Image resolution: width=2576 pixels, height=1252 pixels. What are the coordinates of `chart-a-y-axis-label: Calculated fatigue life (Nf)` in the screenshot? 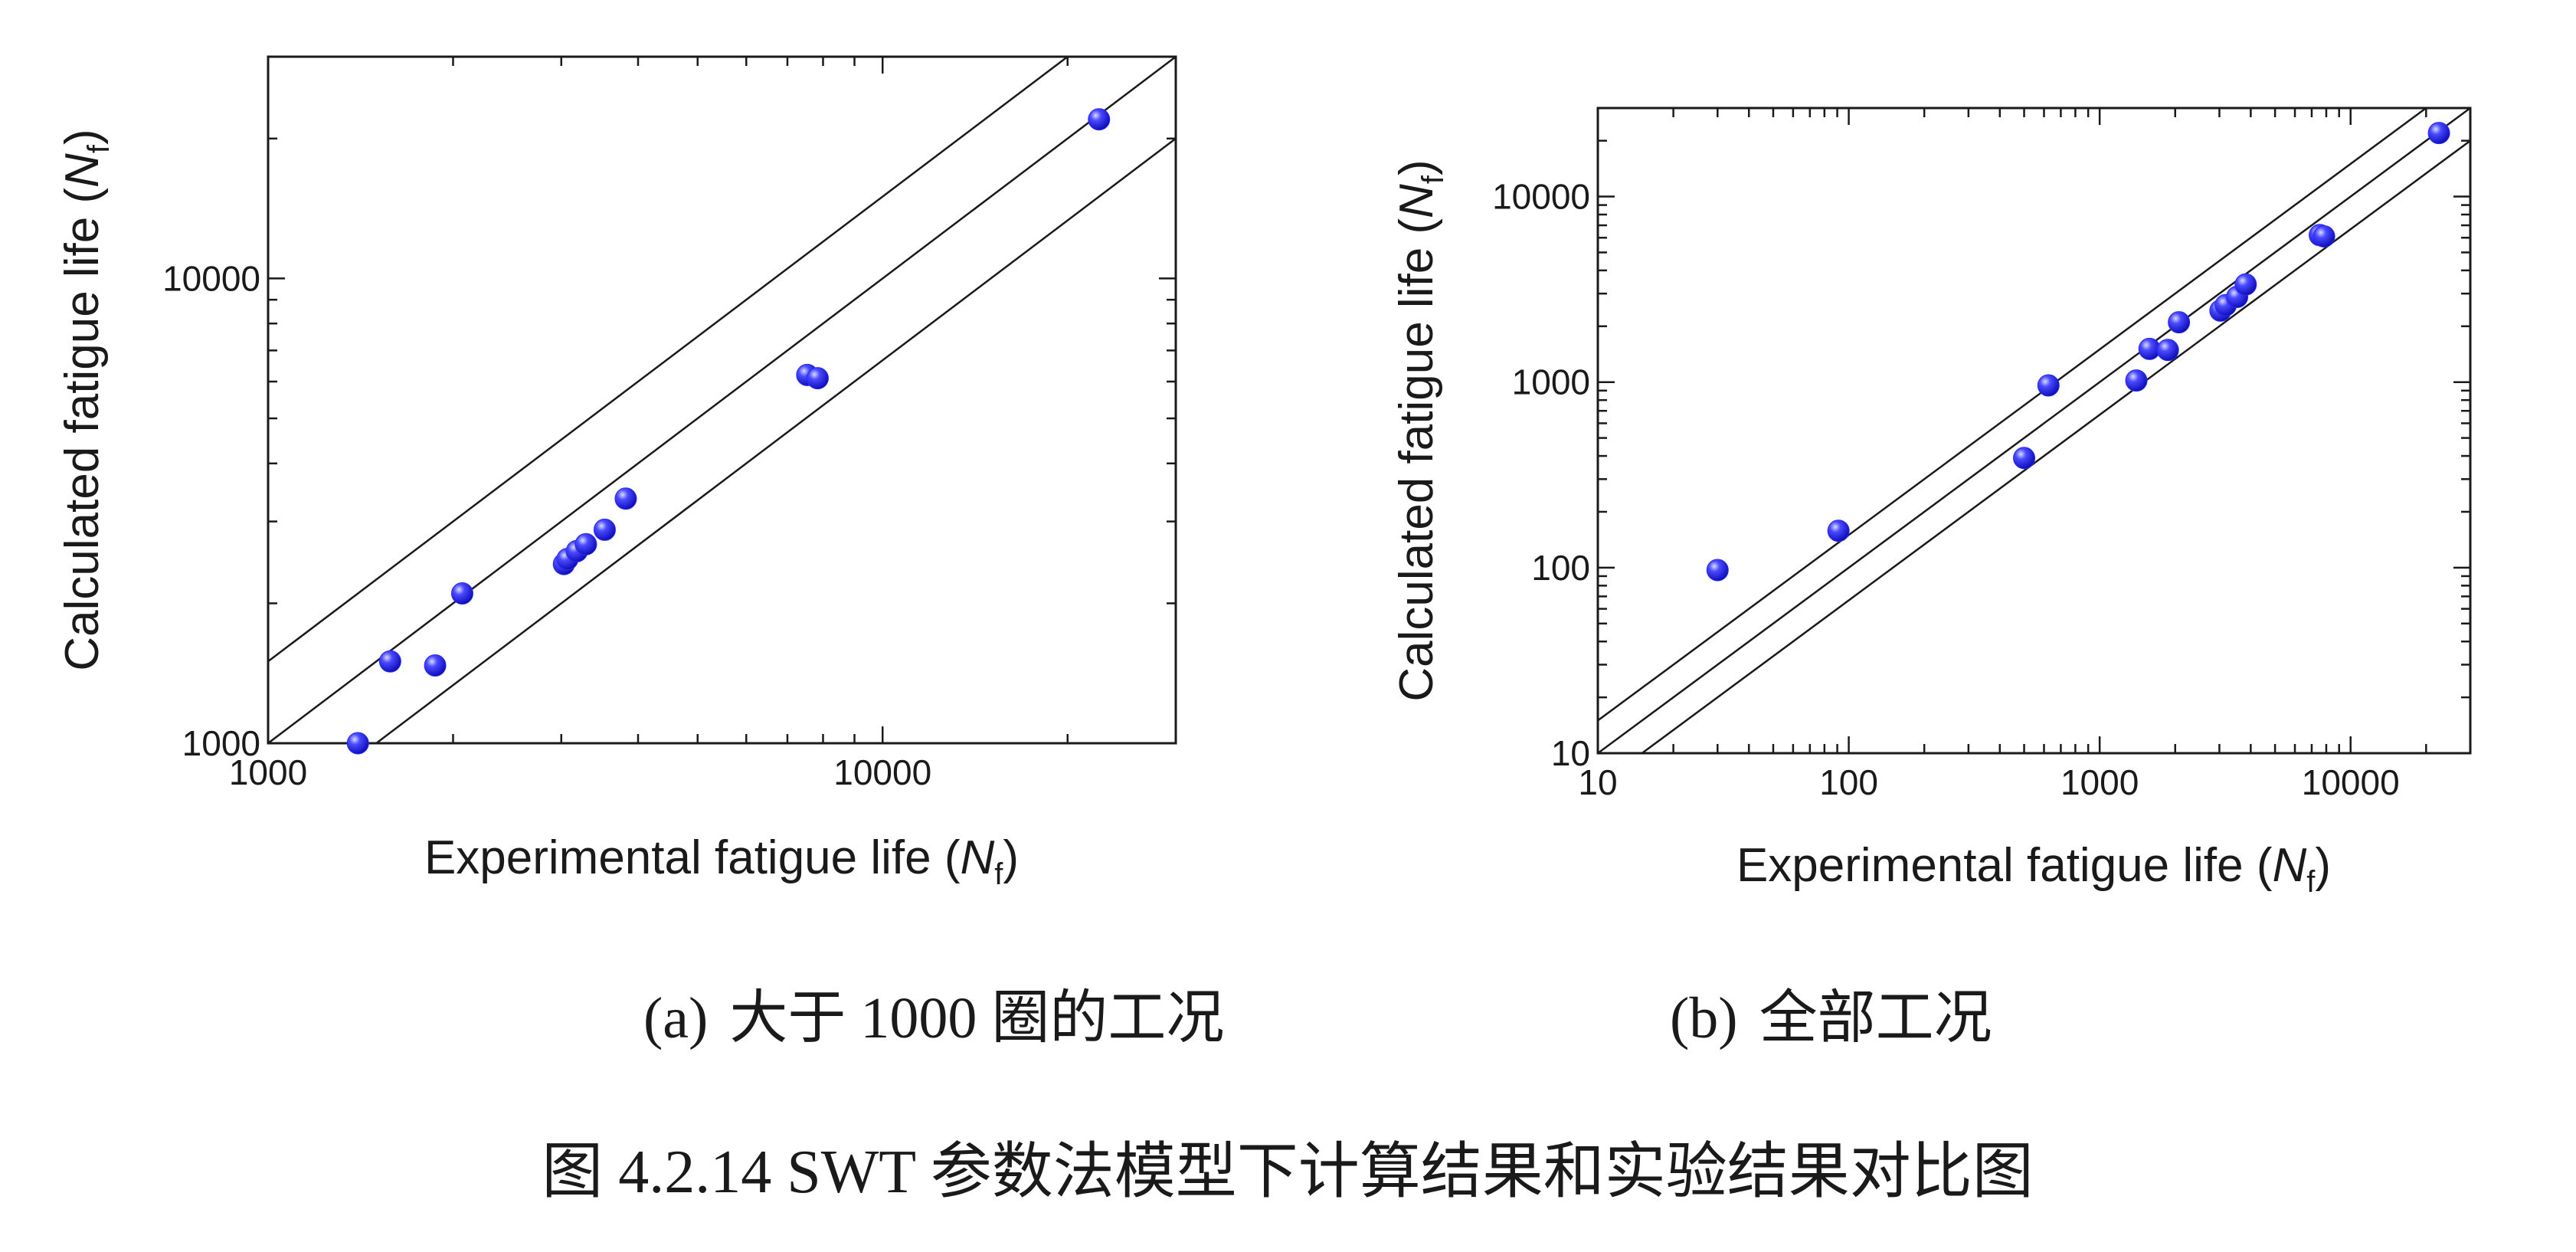 It's located at (86, 399).